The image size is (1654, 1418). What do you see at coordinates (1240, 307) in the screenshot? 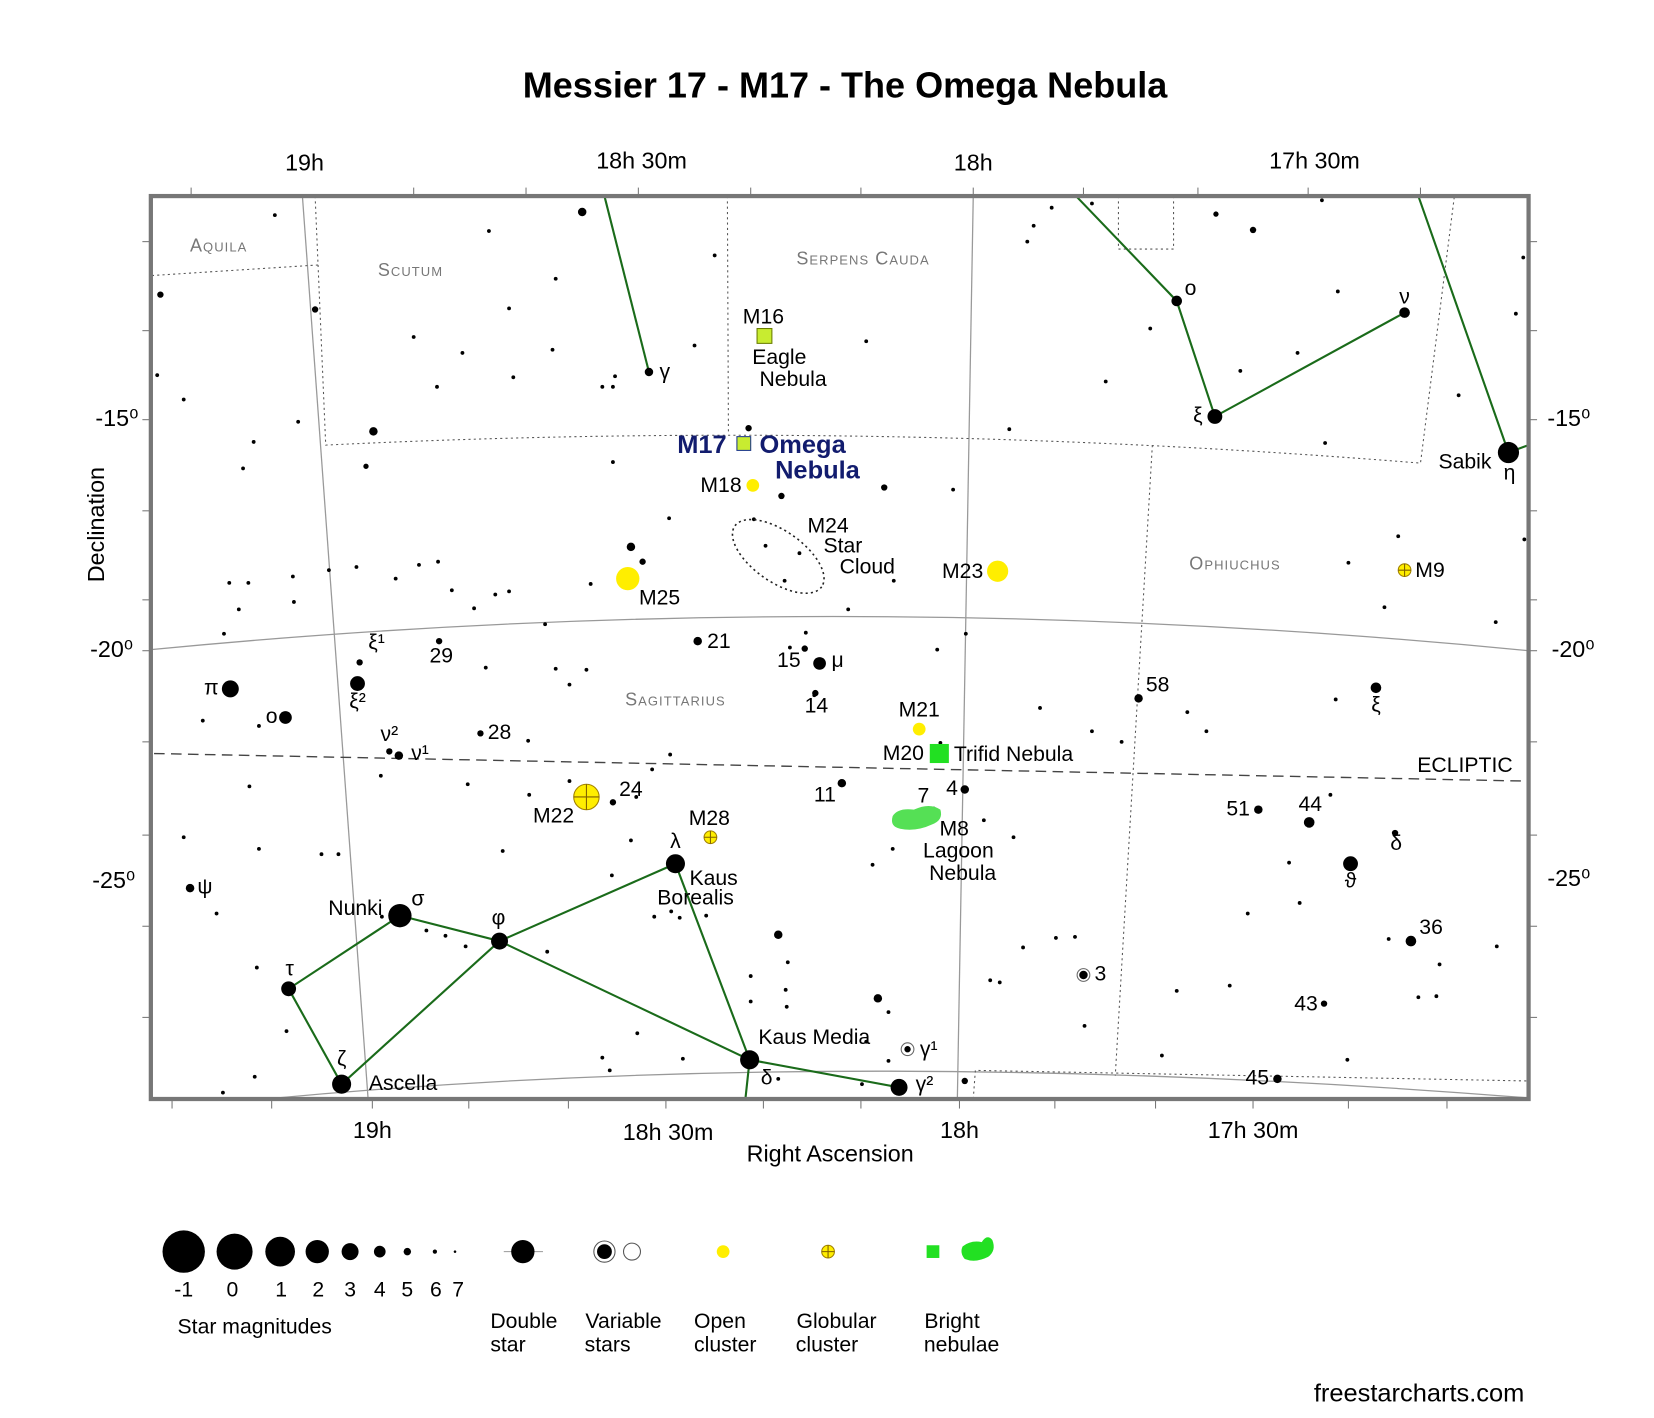
I see `constellation-line` at bounding box center [1240, 307].